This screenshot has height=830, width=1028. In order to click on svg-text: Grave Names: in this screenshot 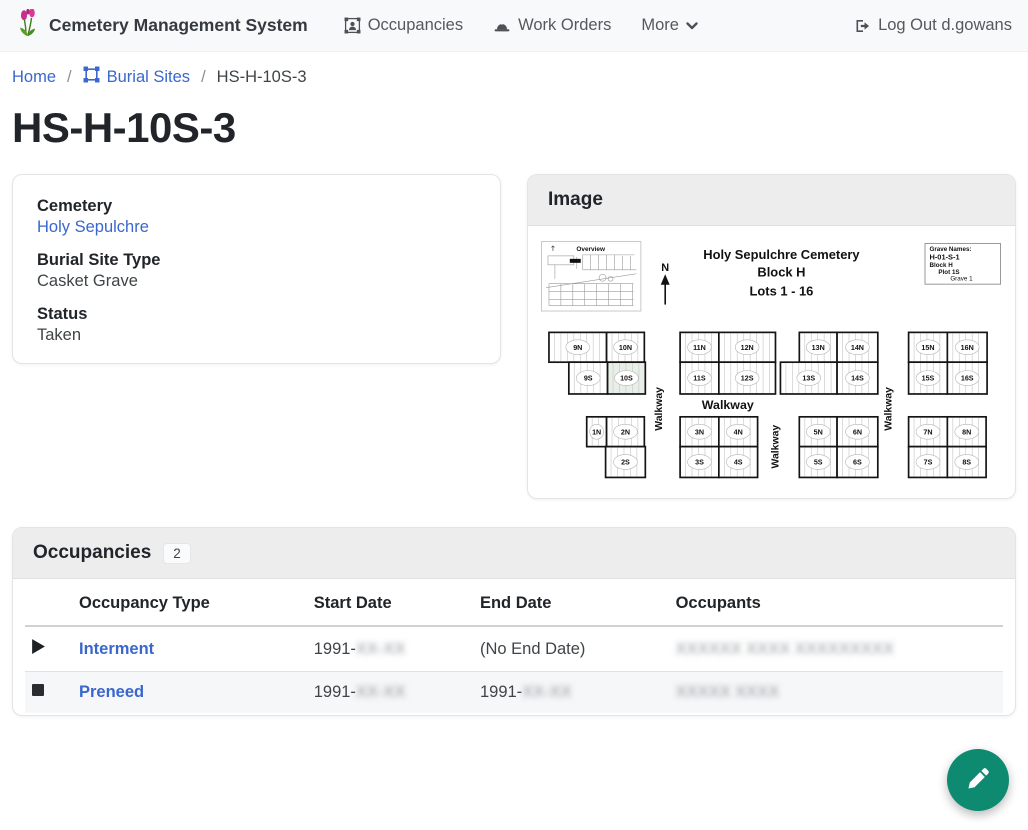, I will do `click(950, 249)`.